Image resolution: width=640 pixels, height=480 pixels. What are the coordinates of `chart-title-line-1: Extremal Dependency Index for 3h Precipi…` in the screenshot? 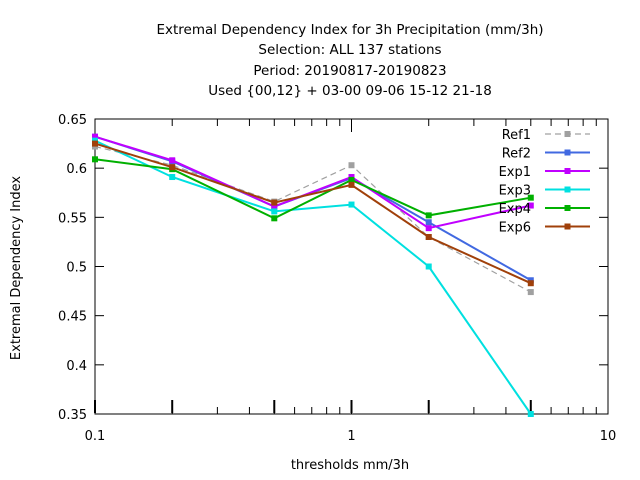 It's located at (349, 30).